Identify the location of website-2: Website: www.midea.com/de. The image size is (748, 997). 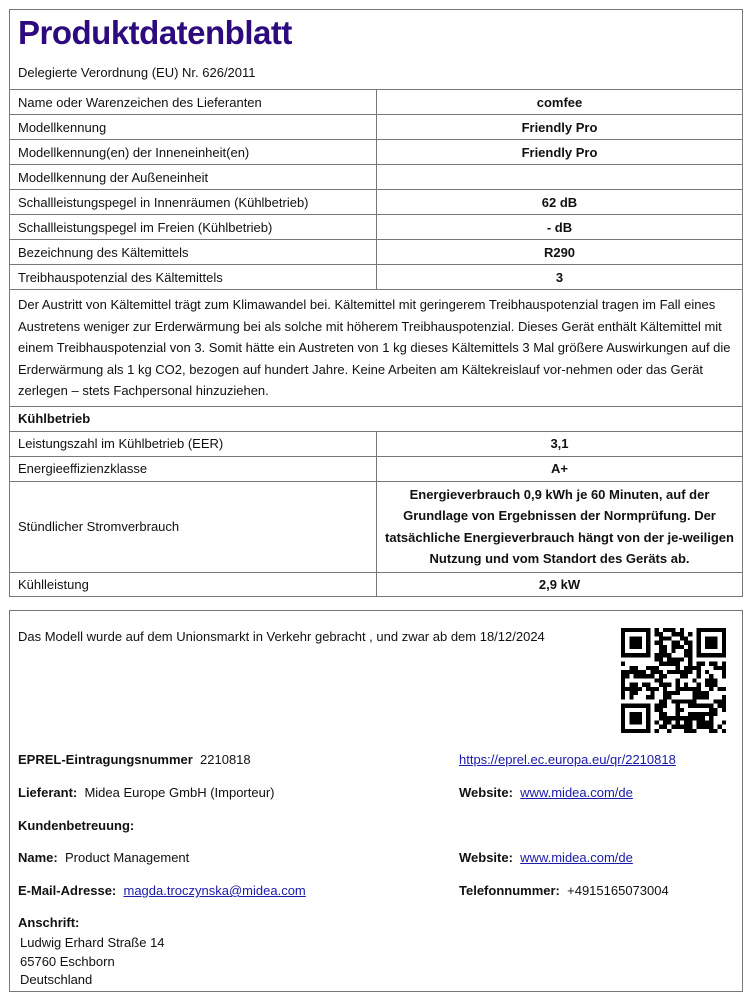
(546, 857).